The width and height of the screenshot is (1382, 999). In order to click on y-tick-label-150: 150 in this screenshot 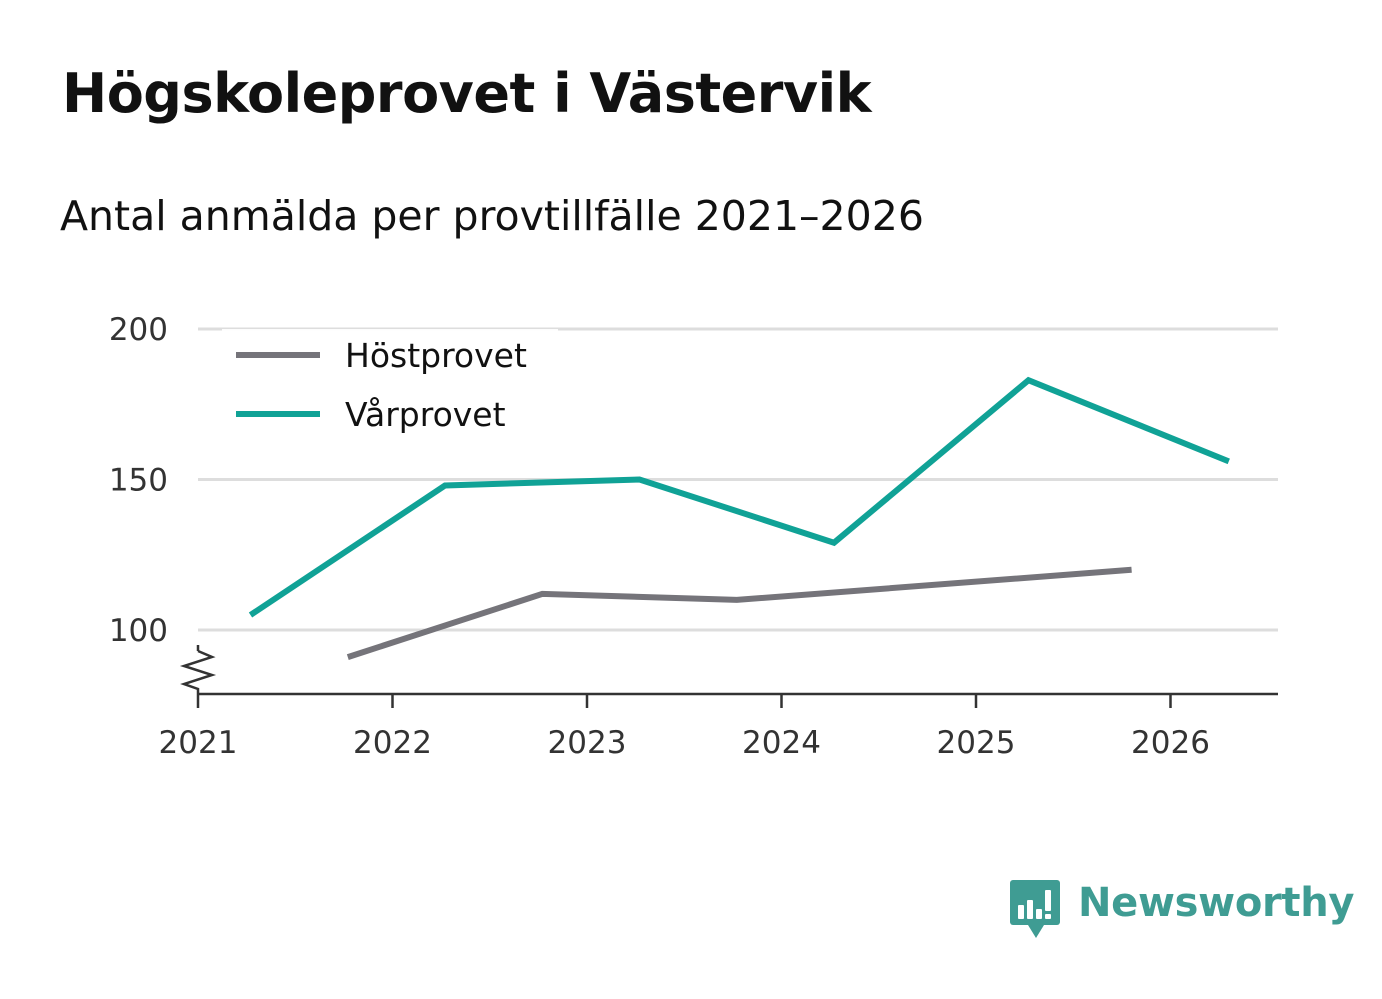, I will do `click(138, 481)`.